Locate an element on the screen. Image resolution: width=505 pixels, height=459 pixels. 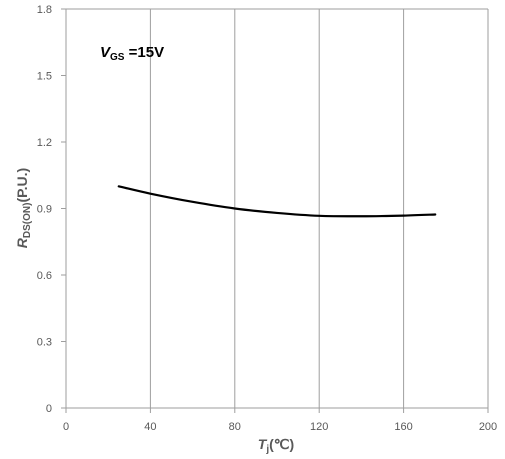
x-tick-label: 80 is located at coordinates (235, 427).